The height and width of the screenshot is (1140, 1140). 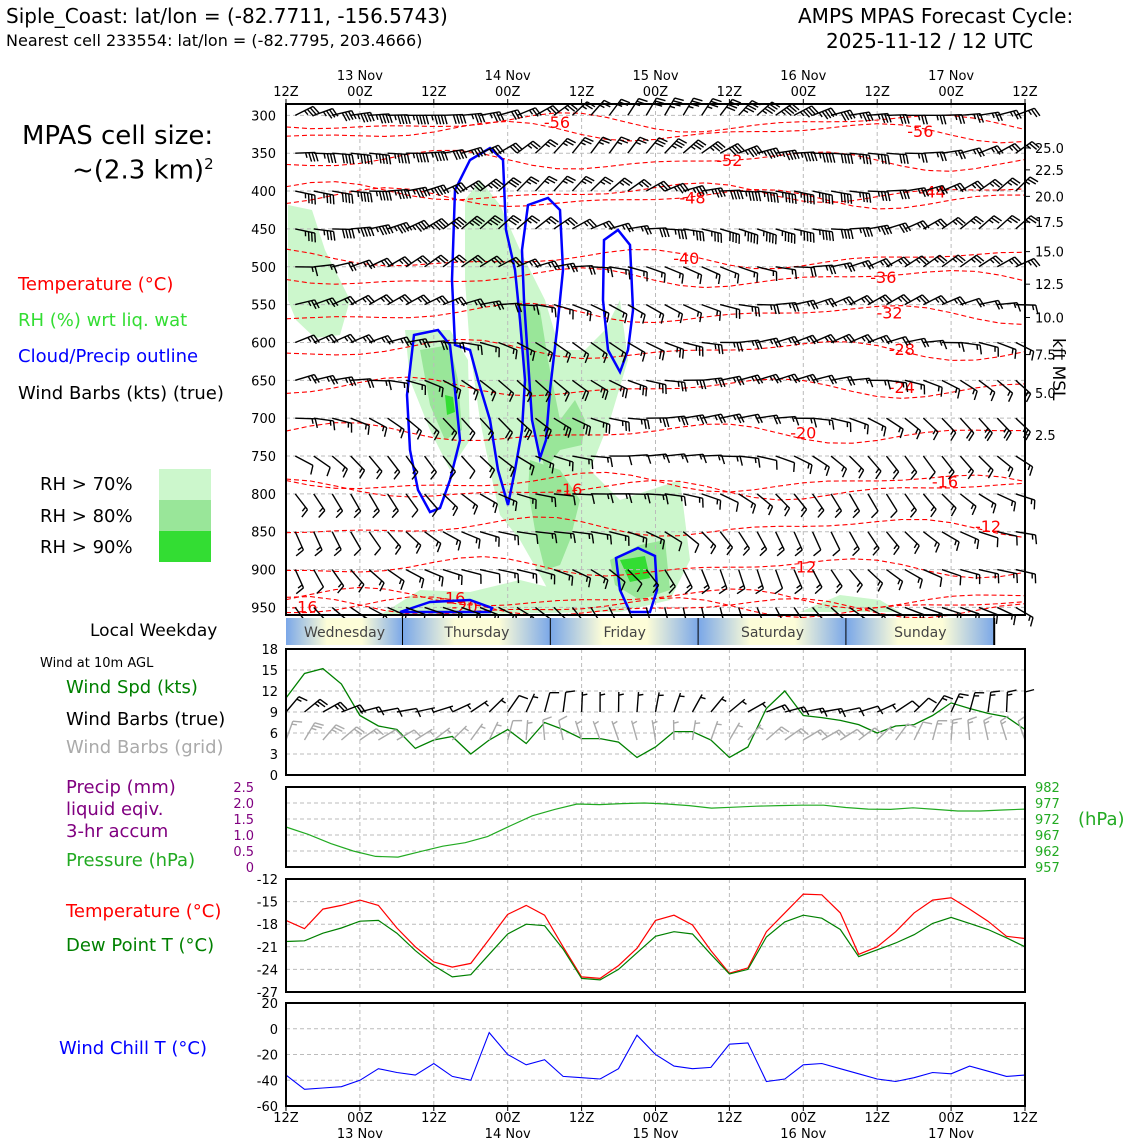 I want to click on wind-10m-grid-barb-half-feather, so click(x=334, y=731).